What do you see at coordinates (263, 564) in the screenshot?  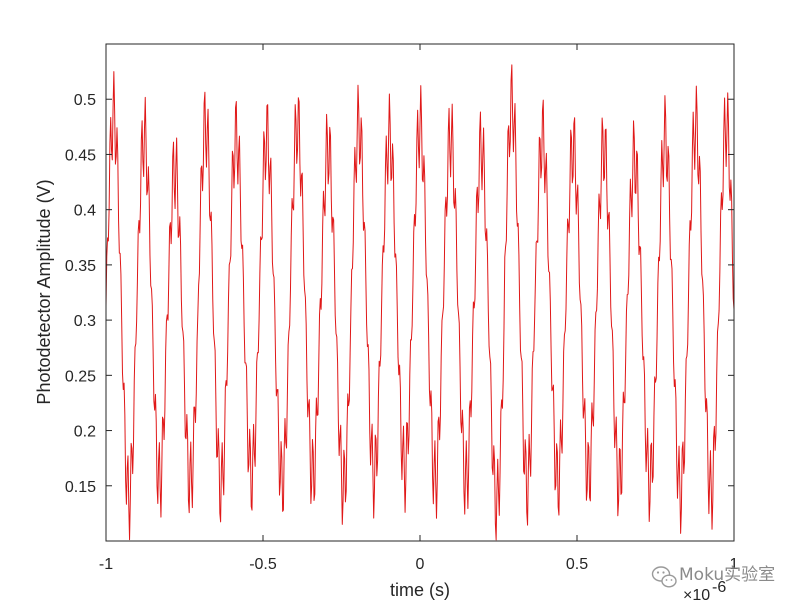 I see `x-tick-label: -0.5` at bounding box center [263, 564].